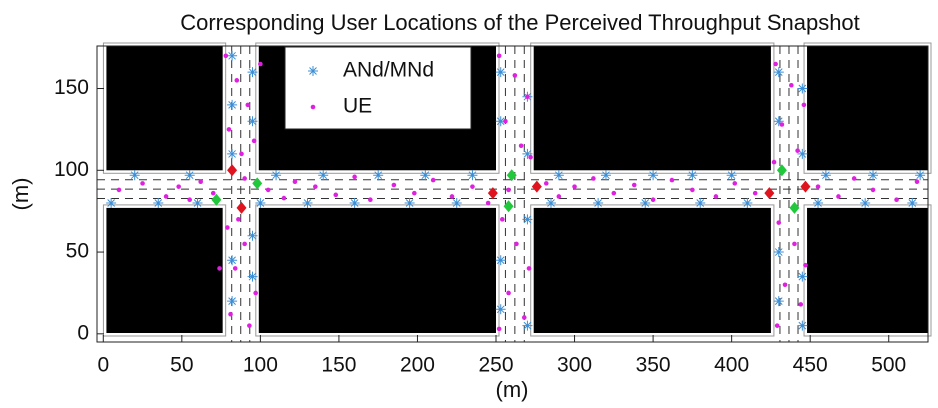 This screenshot has height=408, width=938. What do you see at coordinates (103, 365) in the screenshot?
I see `x-tick-label: 0` at bounding box center [103, 365].